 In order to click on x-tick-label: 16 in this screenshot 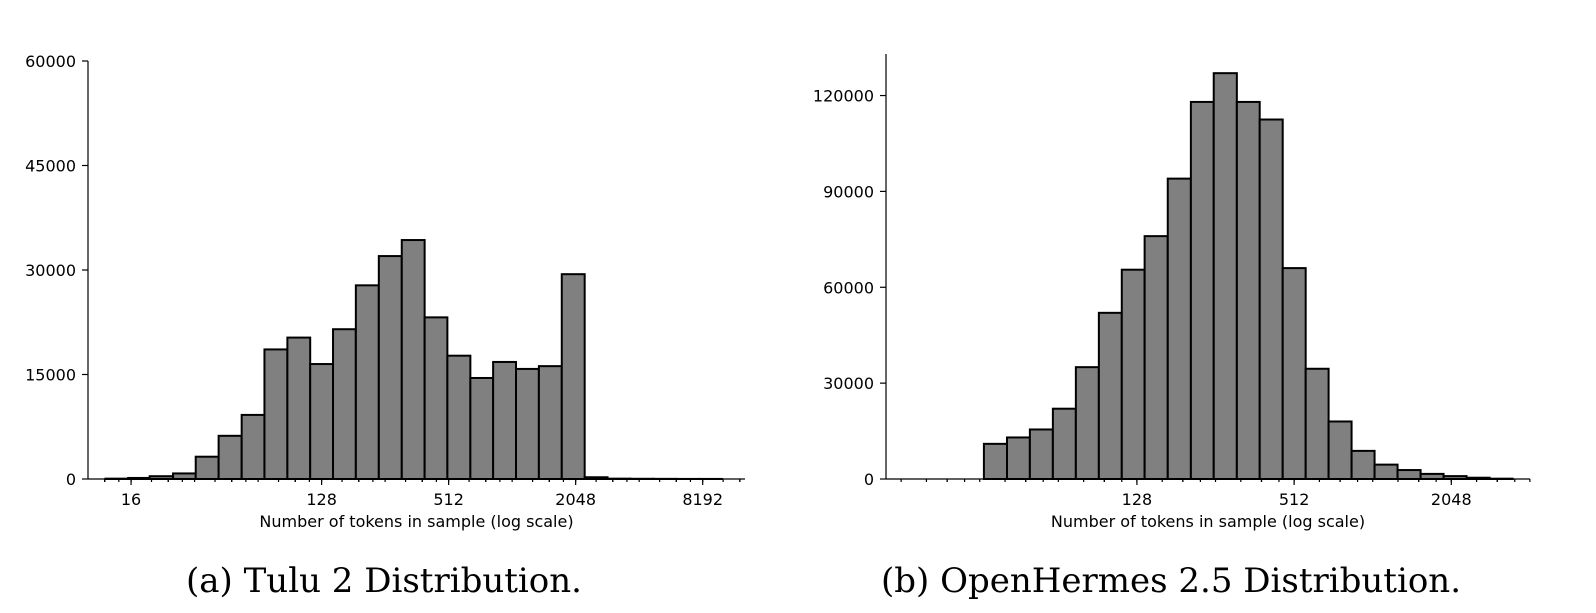, I will do `click(131, 499)`.